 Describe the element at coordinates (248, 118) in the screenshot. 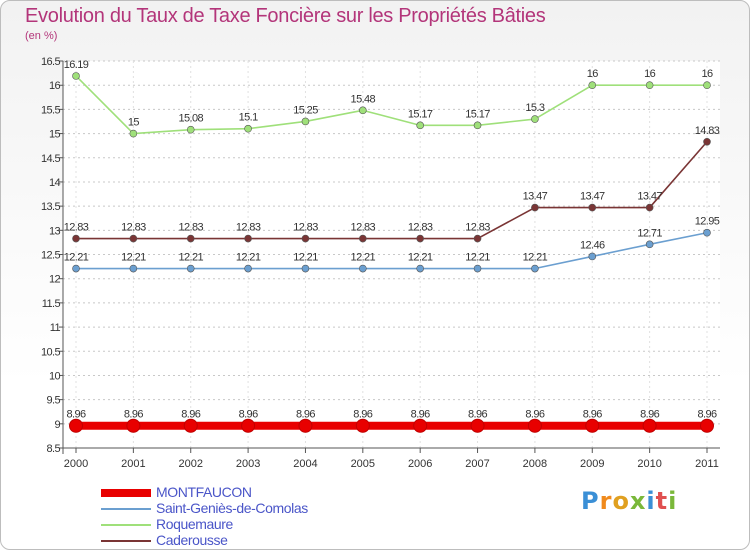

I see `data-label: 15.1` at that location.